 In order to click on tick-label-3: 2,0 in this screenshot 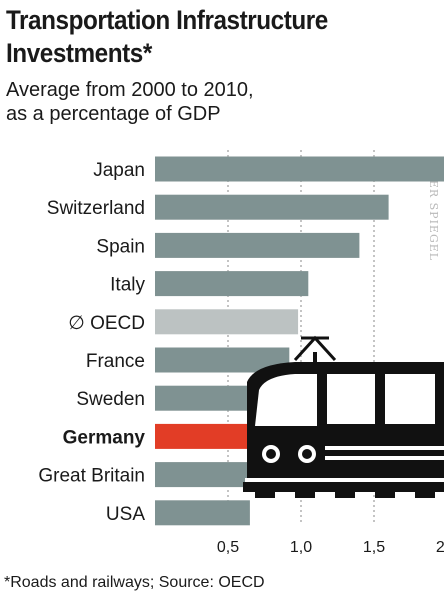, I will do `click(440, 547)`.